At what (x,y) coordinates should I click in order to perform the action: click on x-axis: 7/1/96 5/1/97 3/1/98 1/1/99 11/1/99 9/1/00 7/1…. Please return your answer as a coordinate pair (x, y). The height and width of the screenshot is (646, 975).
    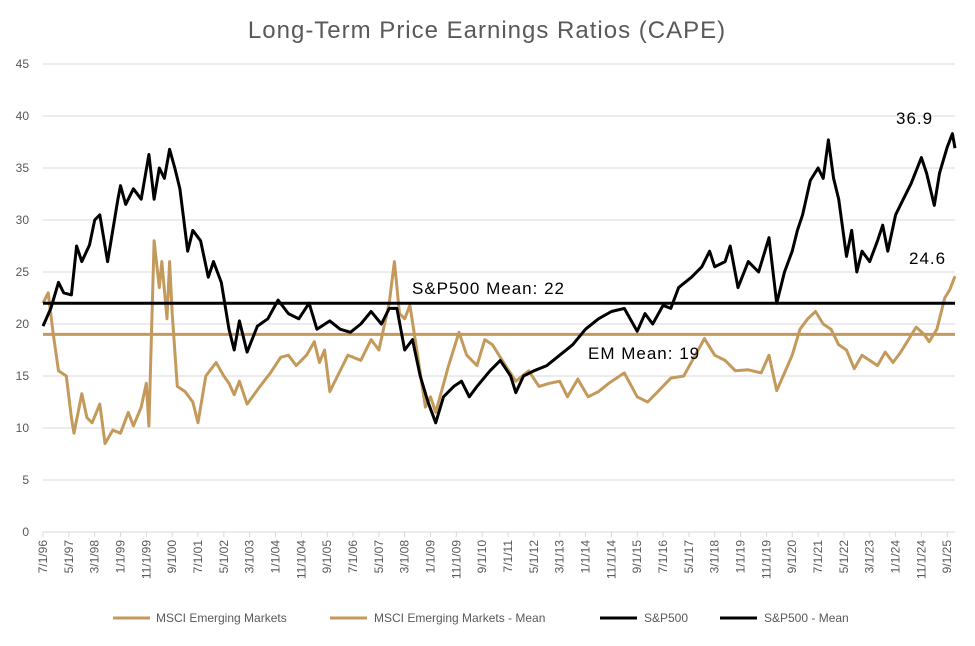
    Looking at the image, I should click on (495, 555).